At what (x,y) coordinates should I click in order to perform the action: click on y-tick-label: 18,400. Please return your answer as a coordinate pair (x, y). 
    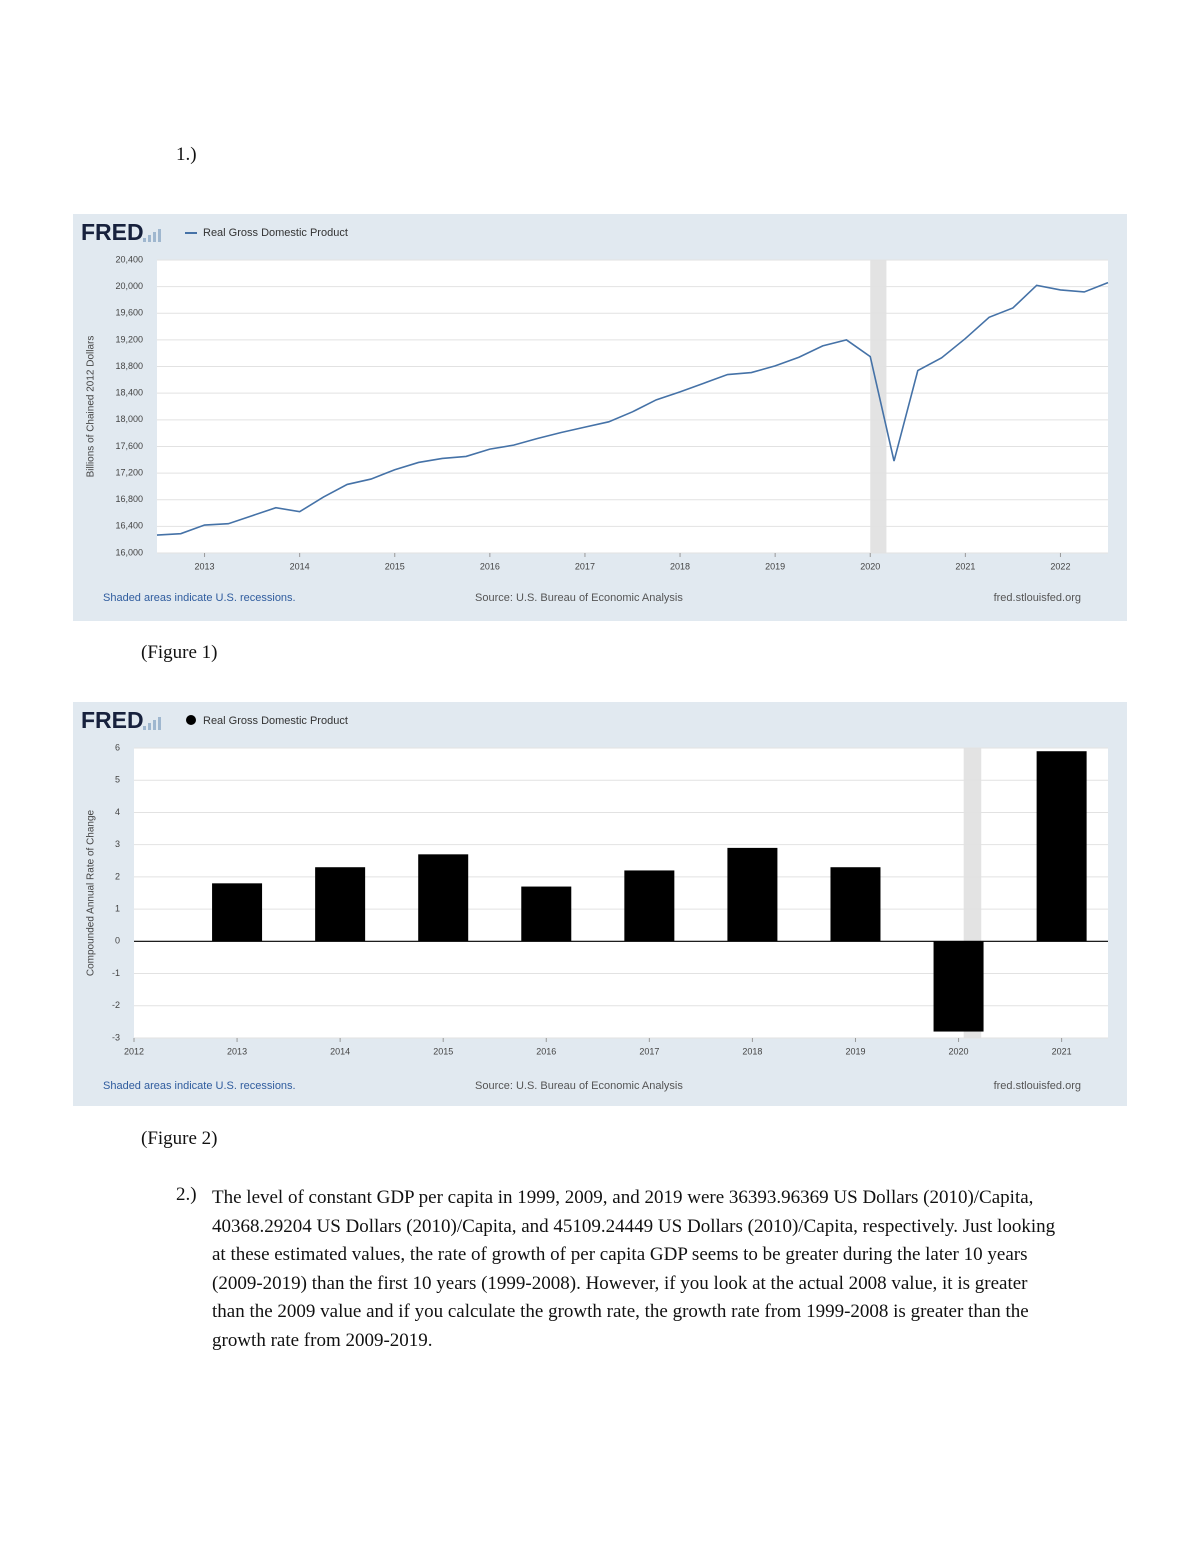
    Looking at the image, I should click on (129, 393).